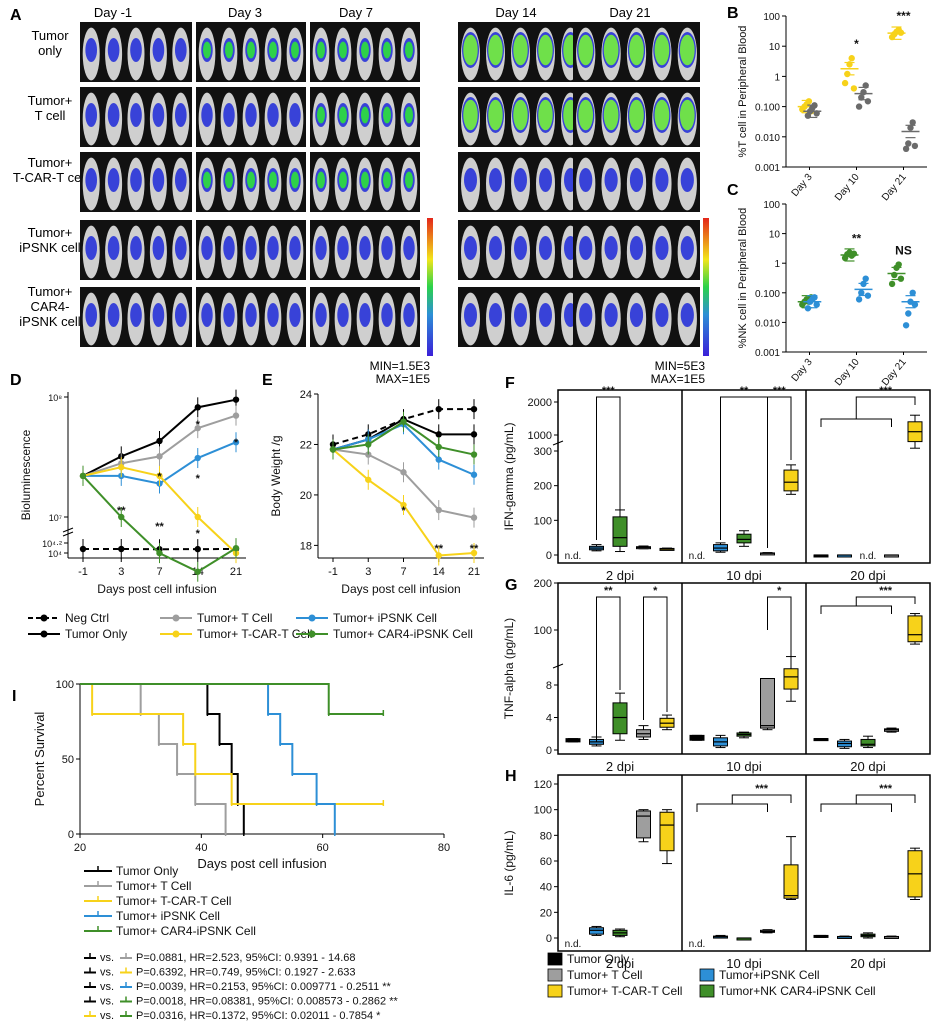 This screenshot has width=935, height=1024. What do you see at coordinates (744, 575) in the screenshot?
I see `x-group-label: 10 dpi` at bounding box center [744, 575].